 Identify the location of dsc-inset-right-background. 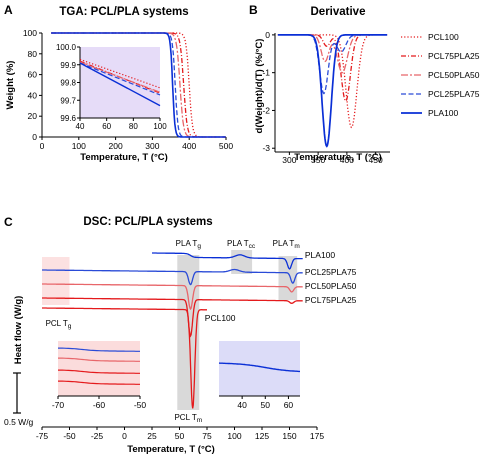
(259, 368).